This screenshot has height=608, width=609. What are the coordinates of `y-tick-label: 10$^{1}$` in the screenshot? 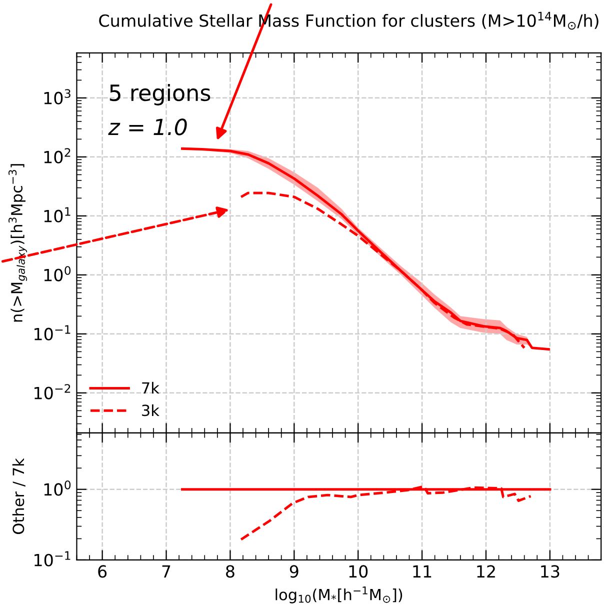 It's located at (57, 214).